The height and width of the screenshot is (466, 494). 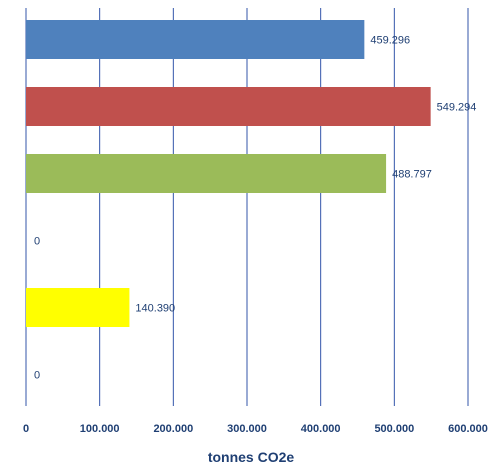 What do you see at coordinates (26, 429) in the screenshot?
I see `x-tick-label-0: 0` at bounding box center [26, 429].